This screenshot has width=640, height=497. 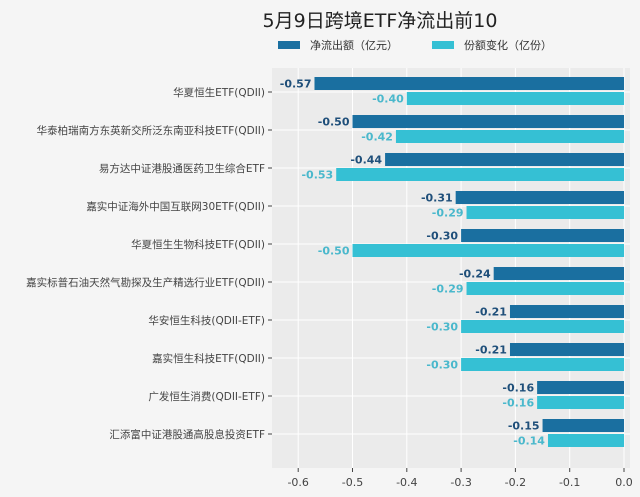 I want to click on x-tick-label: -0.6, so click(x=297, y=482).